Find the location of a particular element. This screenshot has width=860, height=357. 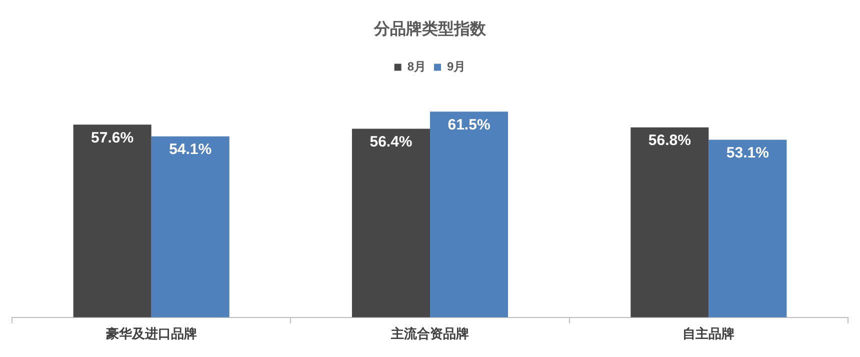

x-tick-label: 自主品牌 is located at coordinates (708, 333).